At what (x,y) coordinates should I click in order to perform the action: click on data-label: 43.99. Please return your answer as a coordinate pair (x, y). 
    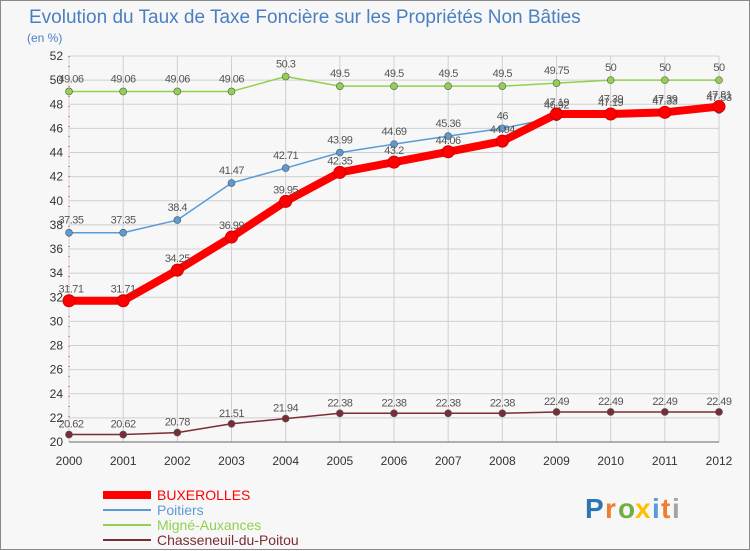
    Looking at the image, I should click on (339, 141).